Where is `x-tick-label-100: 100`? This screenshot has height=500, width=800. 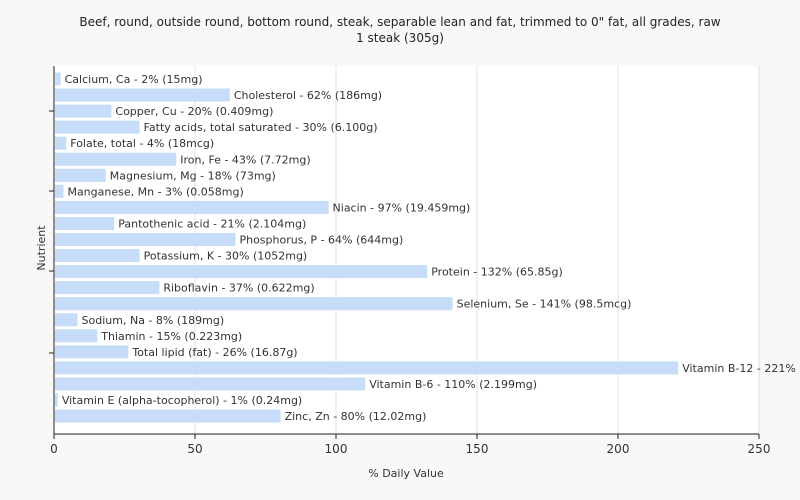
x-tick-label-100: 100 is located at coordinates (336, 449).